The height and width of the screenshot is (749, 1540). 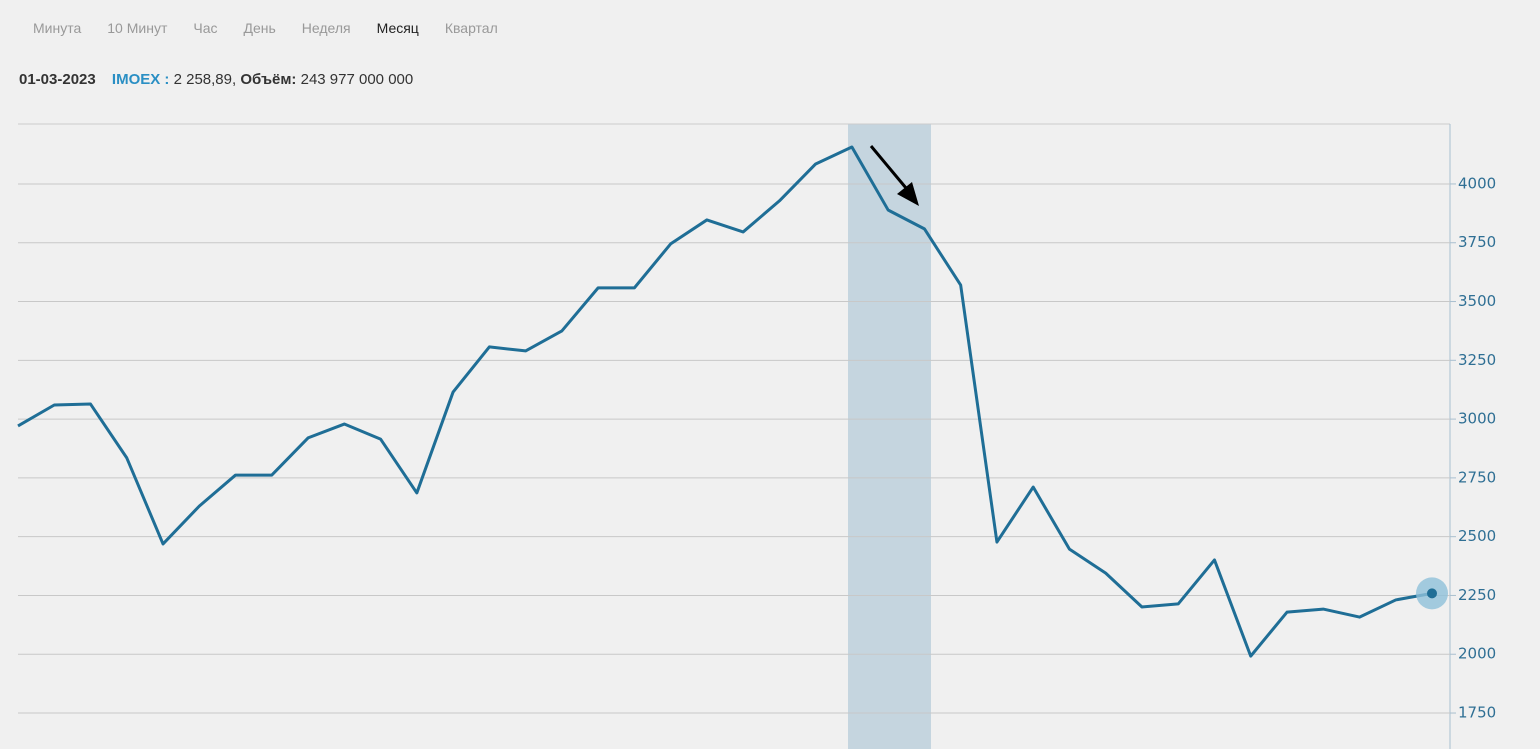 What do you see at coordinates (278, 28) in the screenshot?
I see `period-tabs: Минута 10 Минут Час День Неделя Месяц Квартал` at bounding box center [278, 28].